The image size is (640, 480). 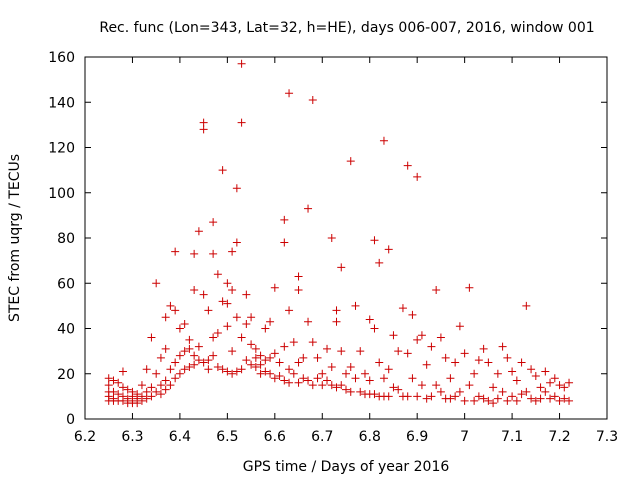 I want to click on x-tick-label: 6.2, so click(x=85, y=437).